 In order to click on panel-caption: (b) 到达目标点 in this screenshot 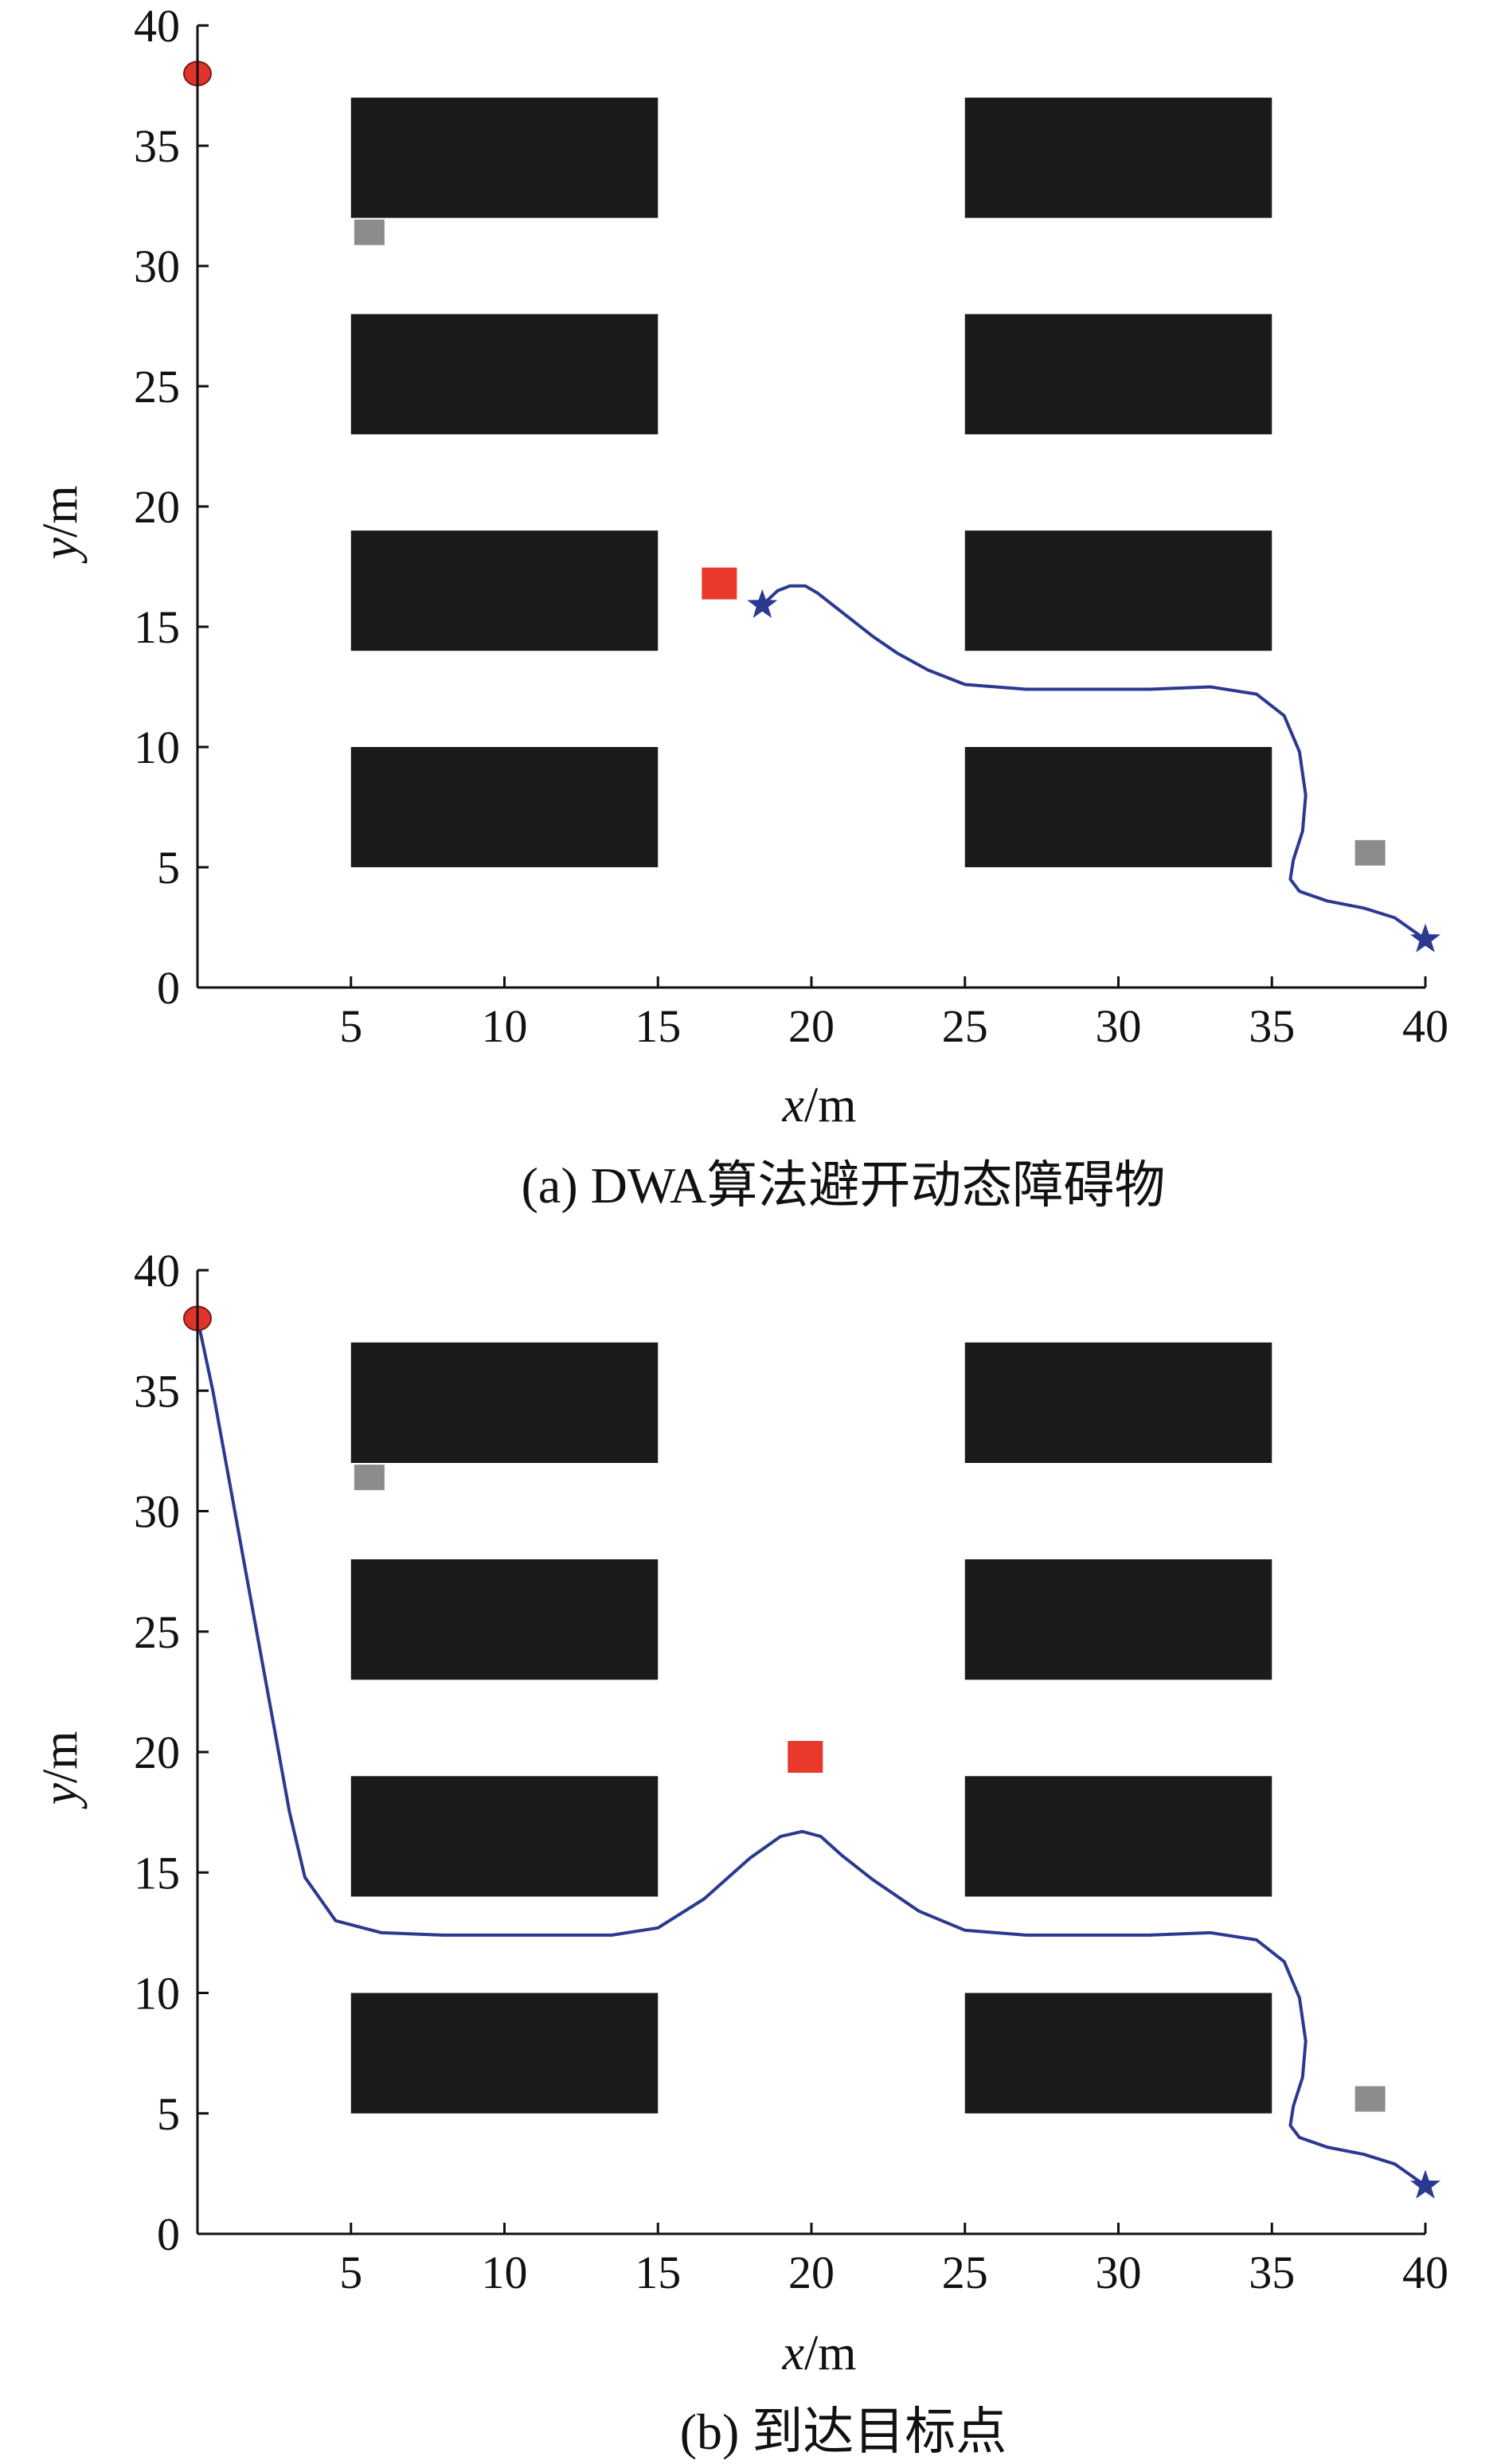, I will do `click(843, 2431)`.